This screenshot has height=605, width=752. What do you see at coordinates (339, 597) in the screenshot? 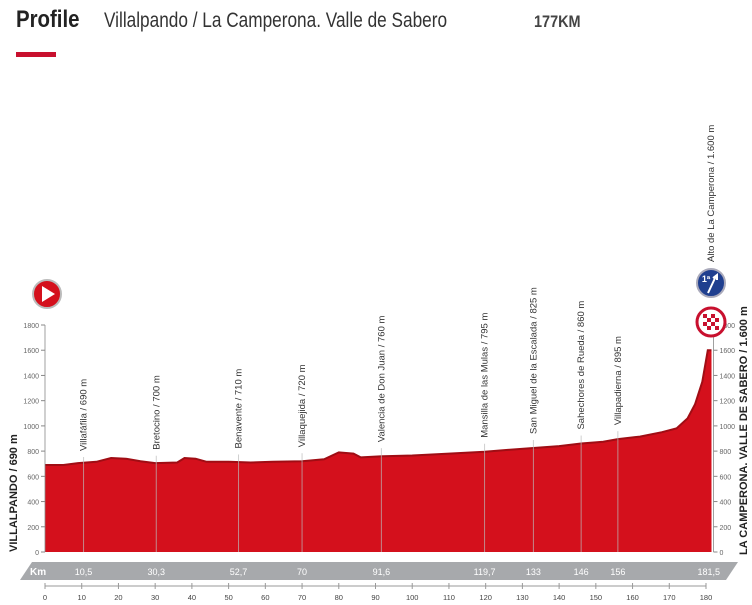
I see `x-tick-label: 80` at bounding box center [339, 597].